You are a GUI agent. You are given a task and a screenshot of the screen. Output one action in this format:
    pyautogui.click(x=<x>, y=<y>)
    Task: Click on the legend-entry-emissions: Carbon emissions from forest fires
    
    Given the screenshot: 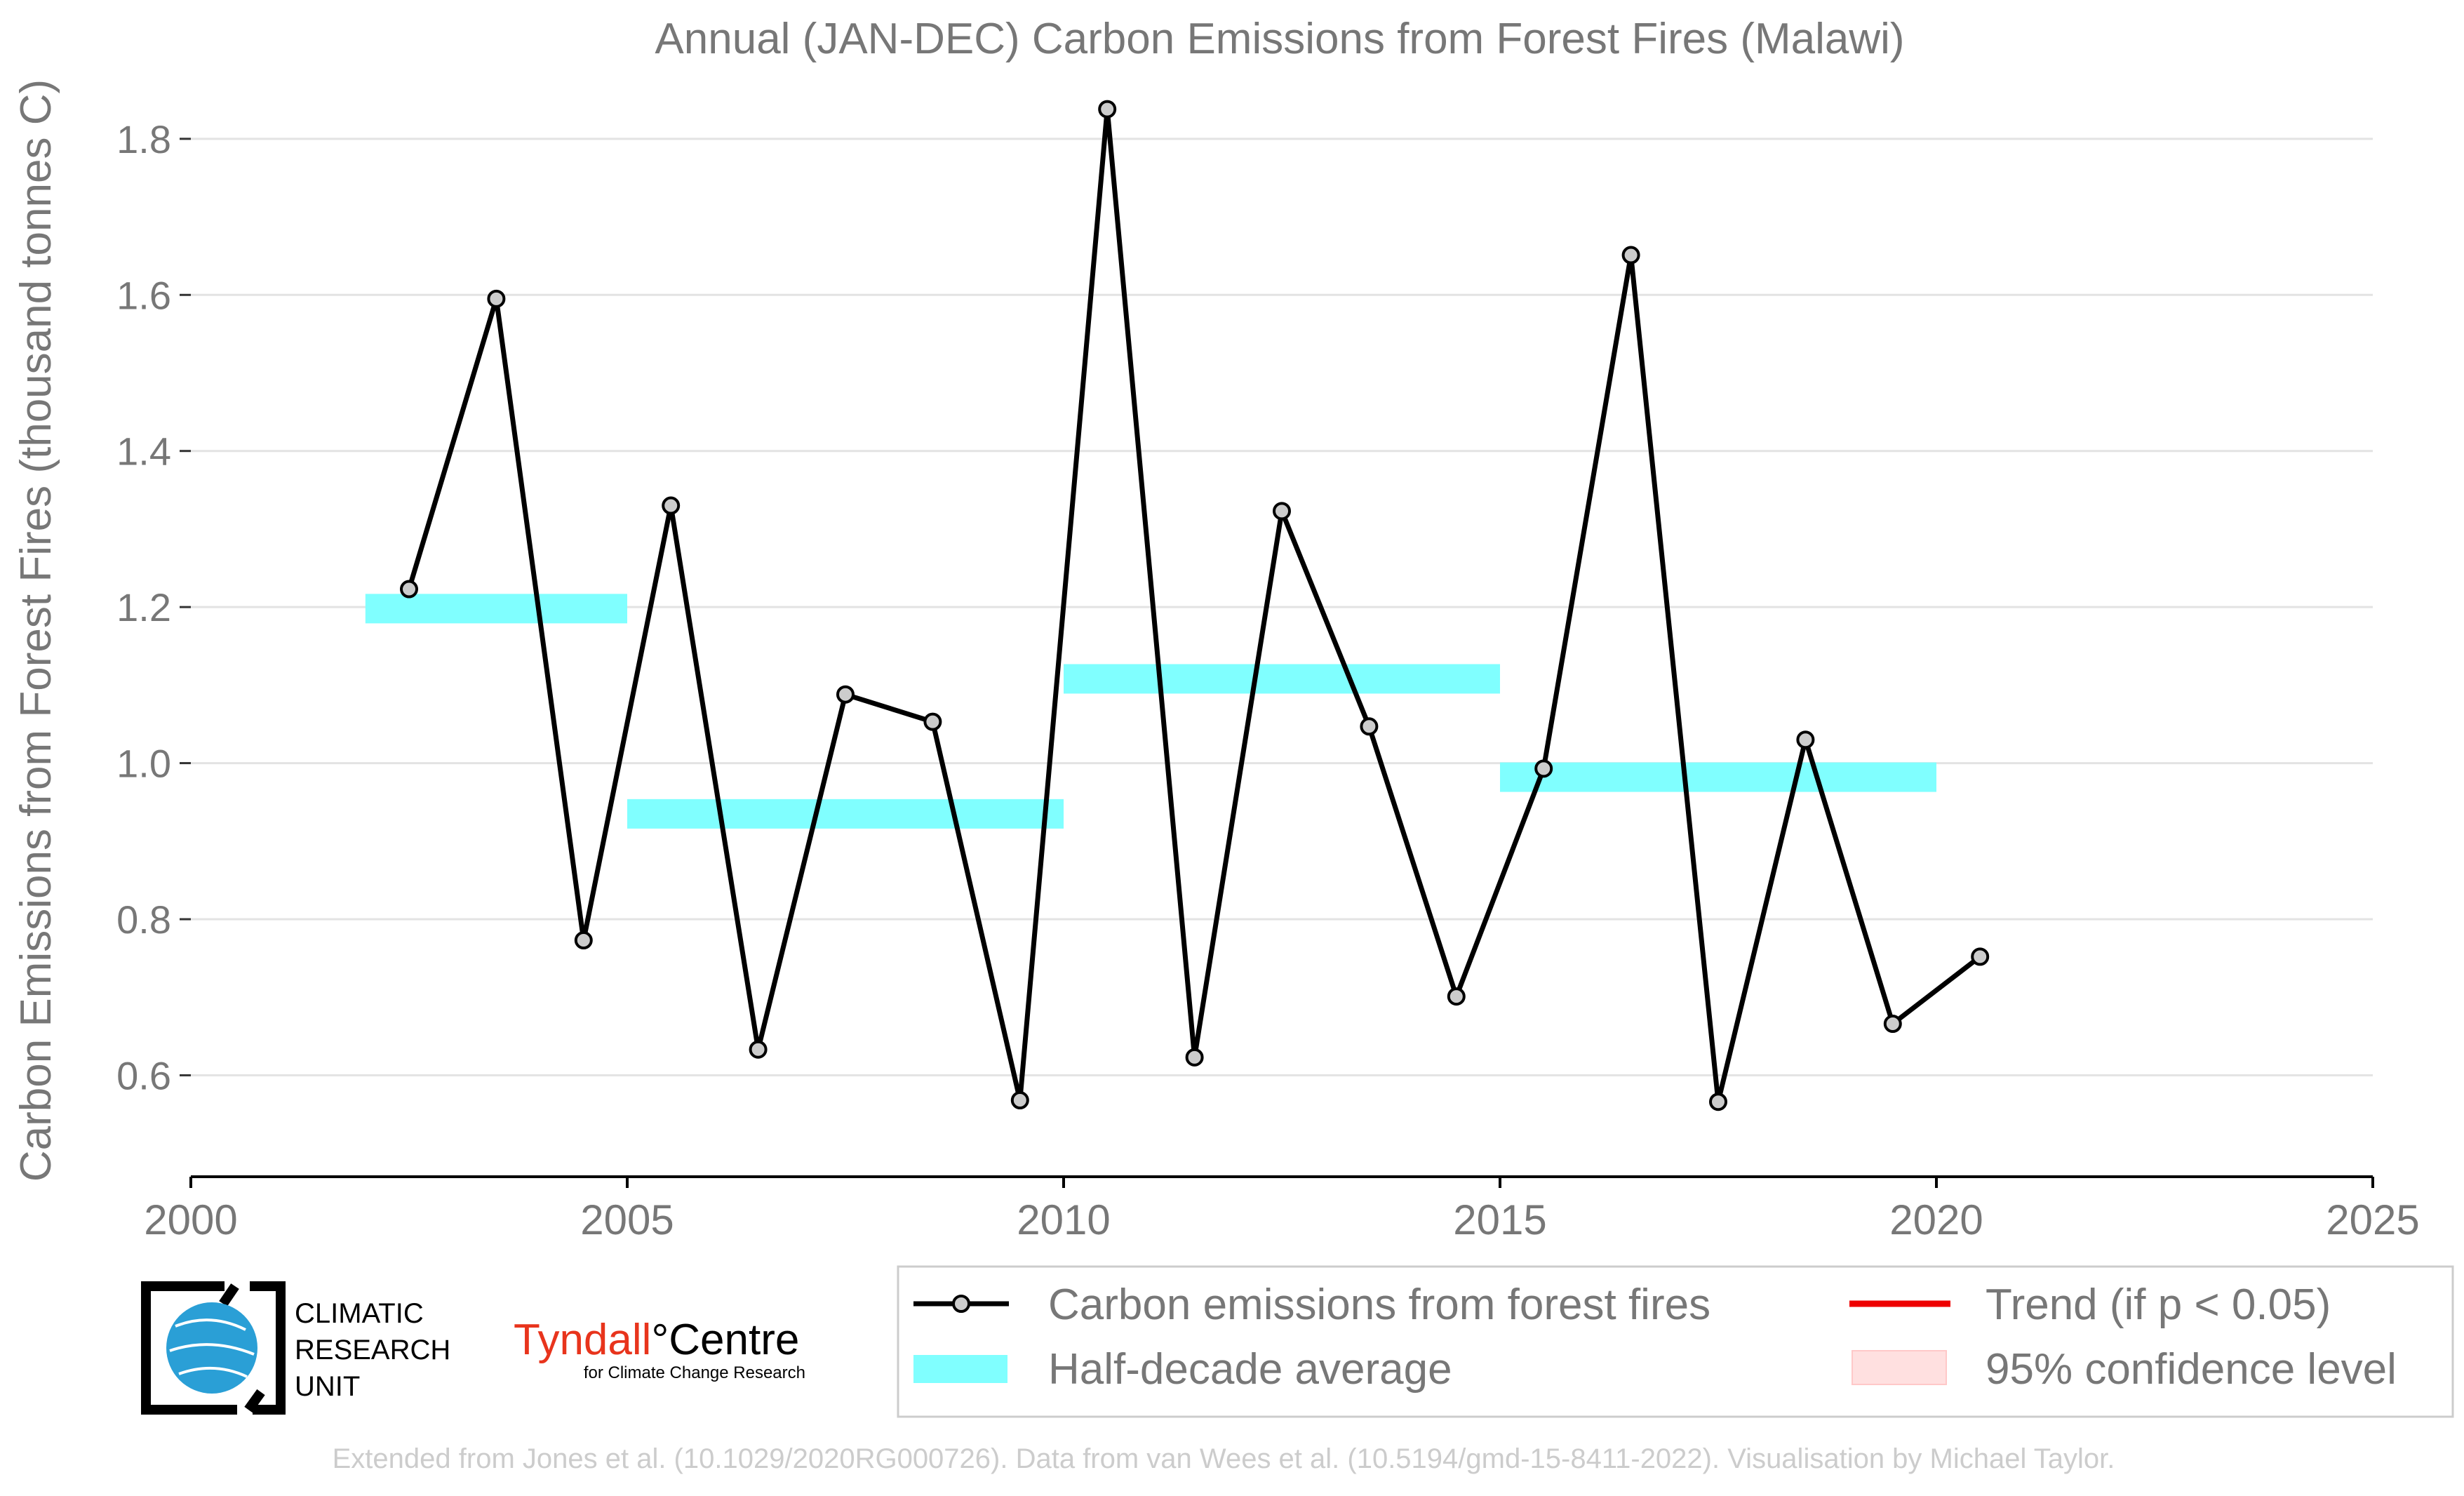 What is the action you would take?
    pyautogui.click(x=1311, y=1305)
    